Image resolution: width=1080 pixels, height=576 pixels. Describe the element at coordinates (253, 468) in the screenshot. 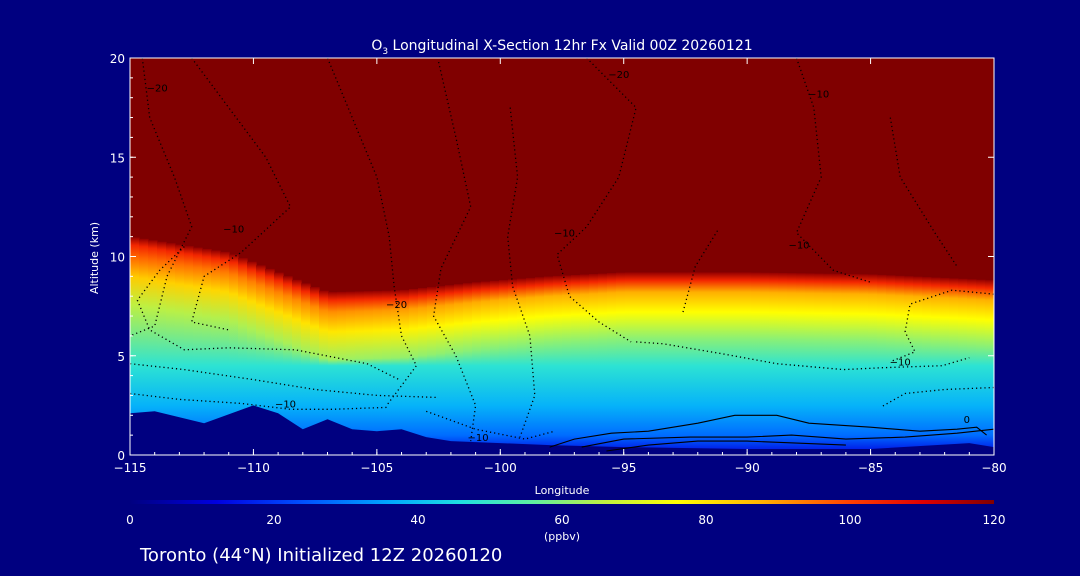

I see `x-tick-label: −110` at that location.